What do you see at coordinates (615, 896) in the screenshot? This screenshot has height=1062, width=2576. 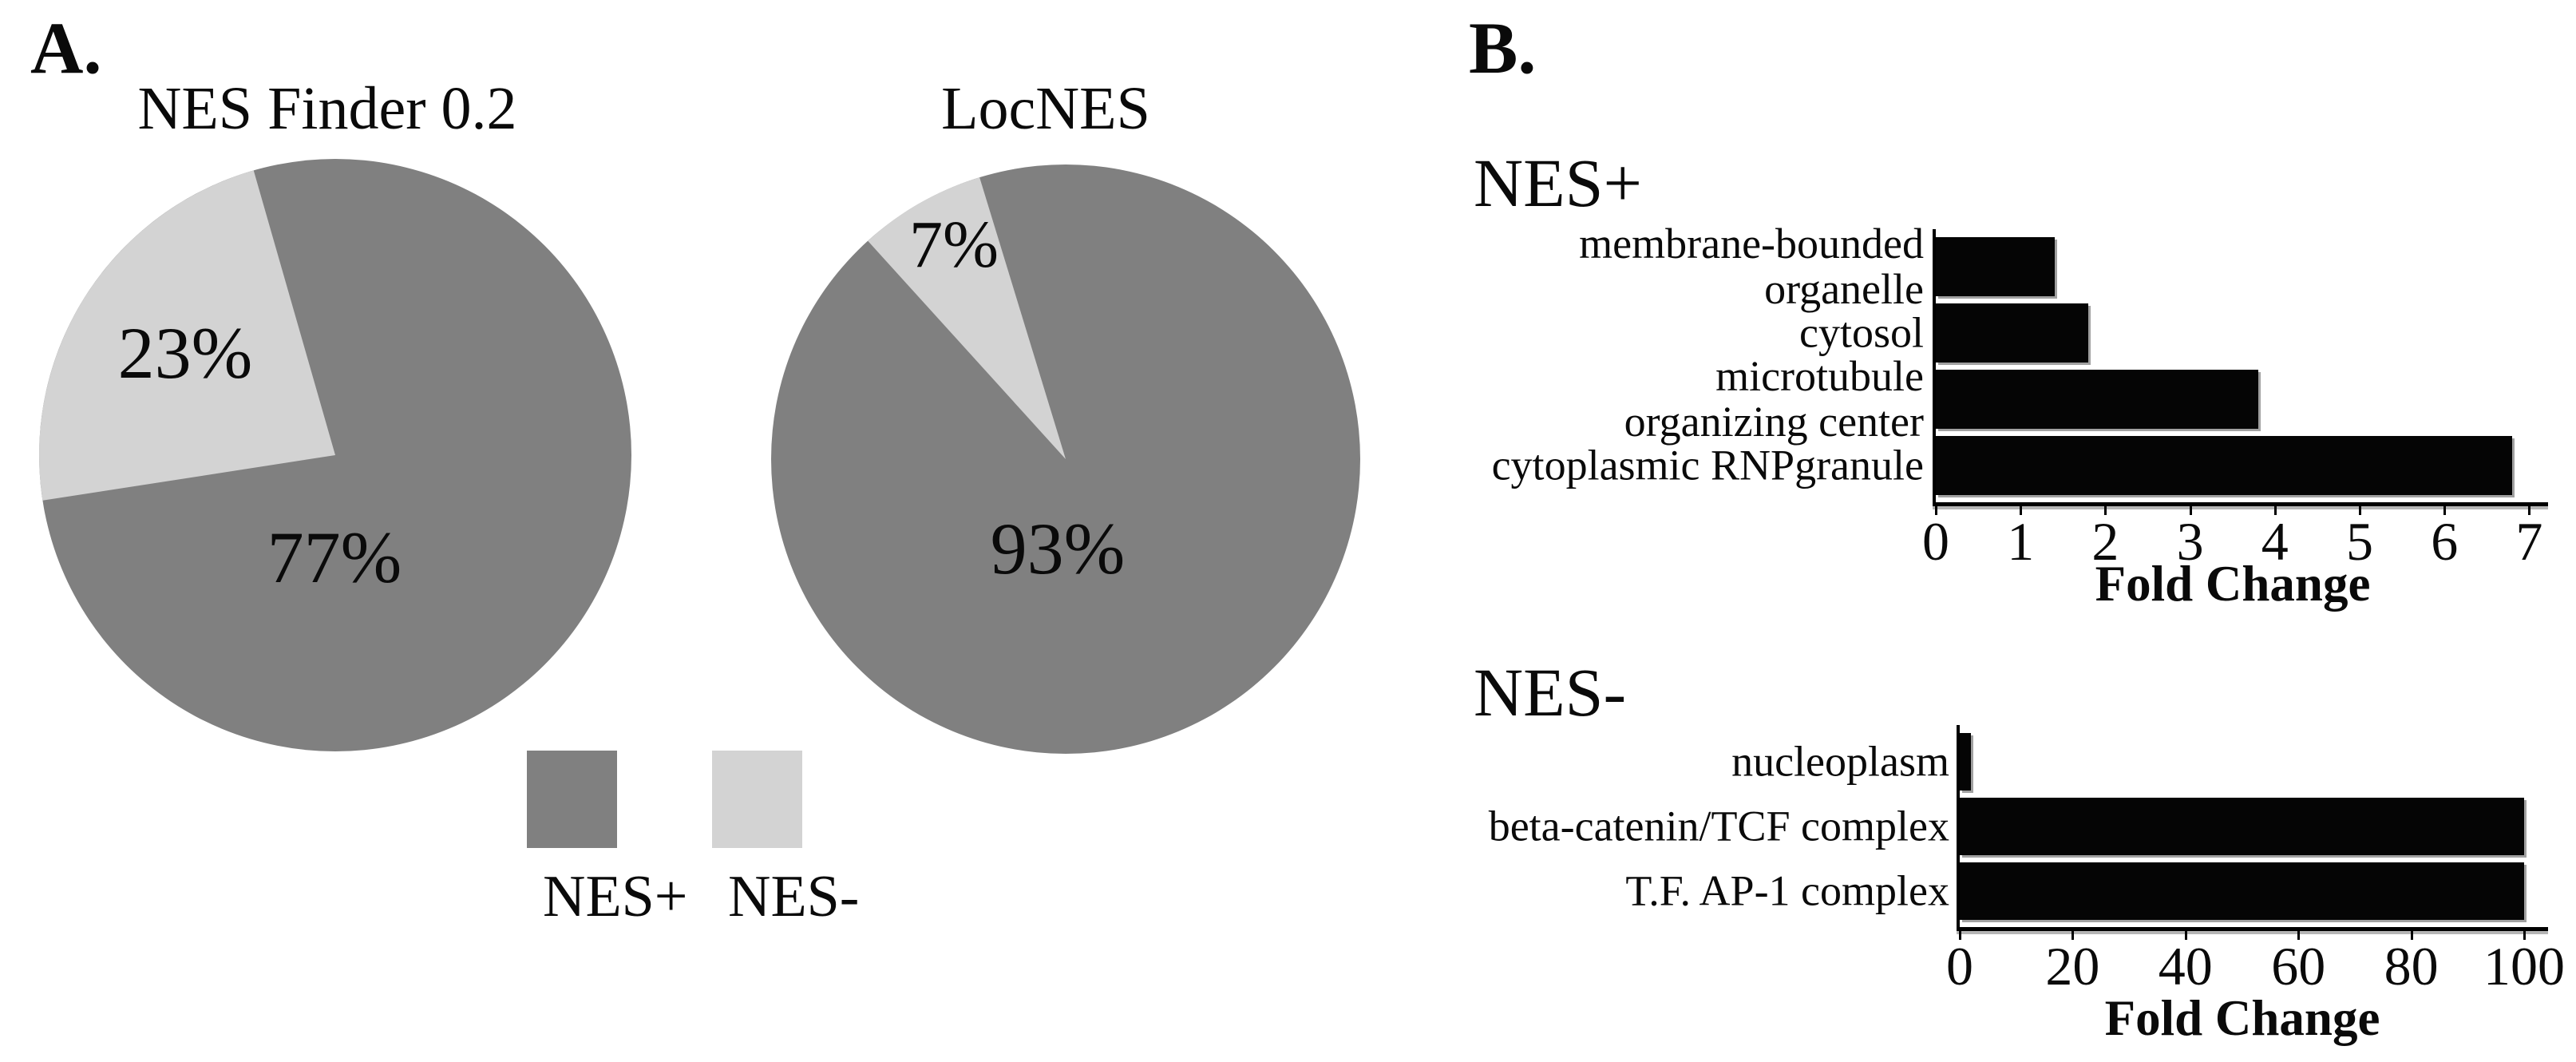 I see `legend-label-nes-plus: NES+` at bounding box center [615, 896].